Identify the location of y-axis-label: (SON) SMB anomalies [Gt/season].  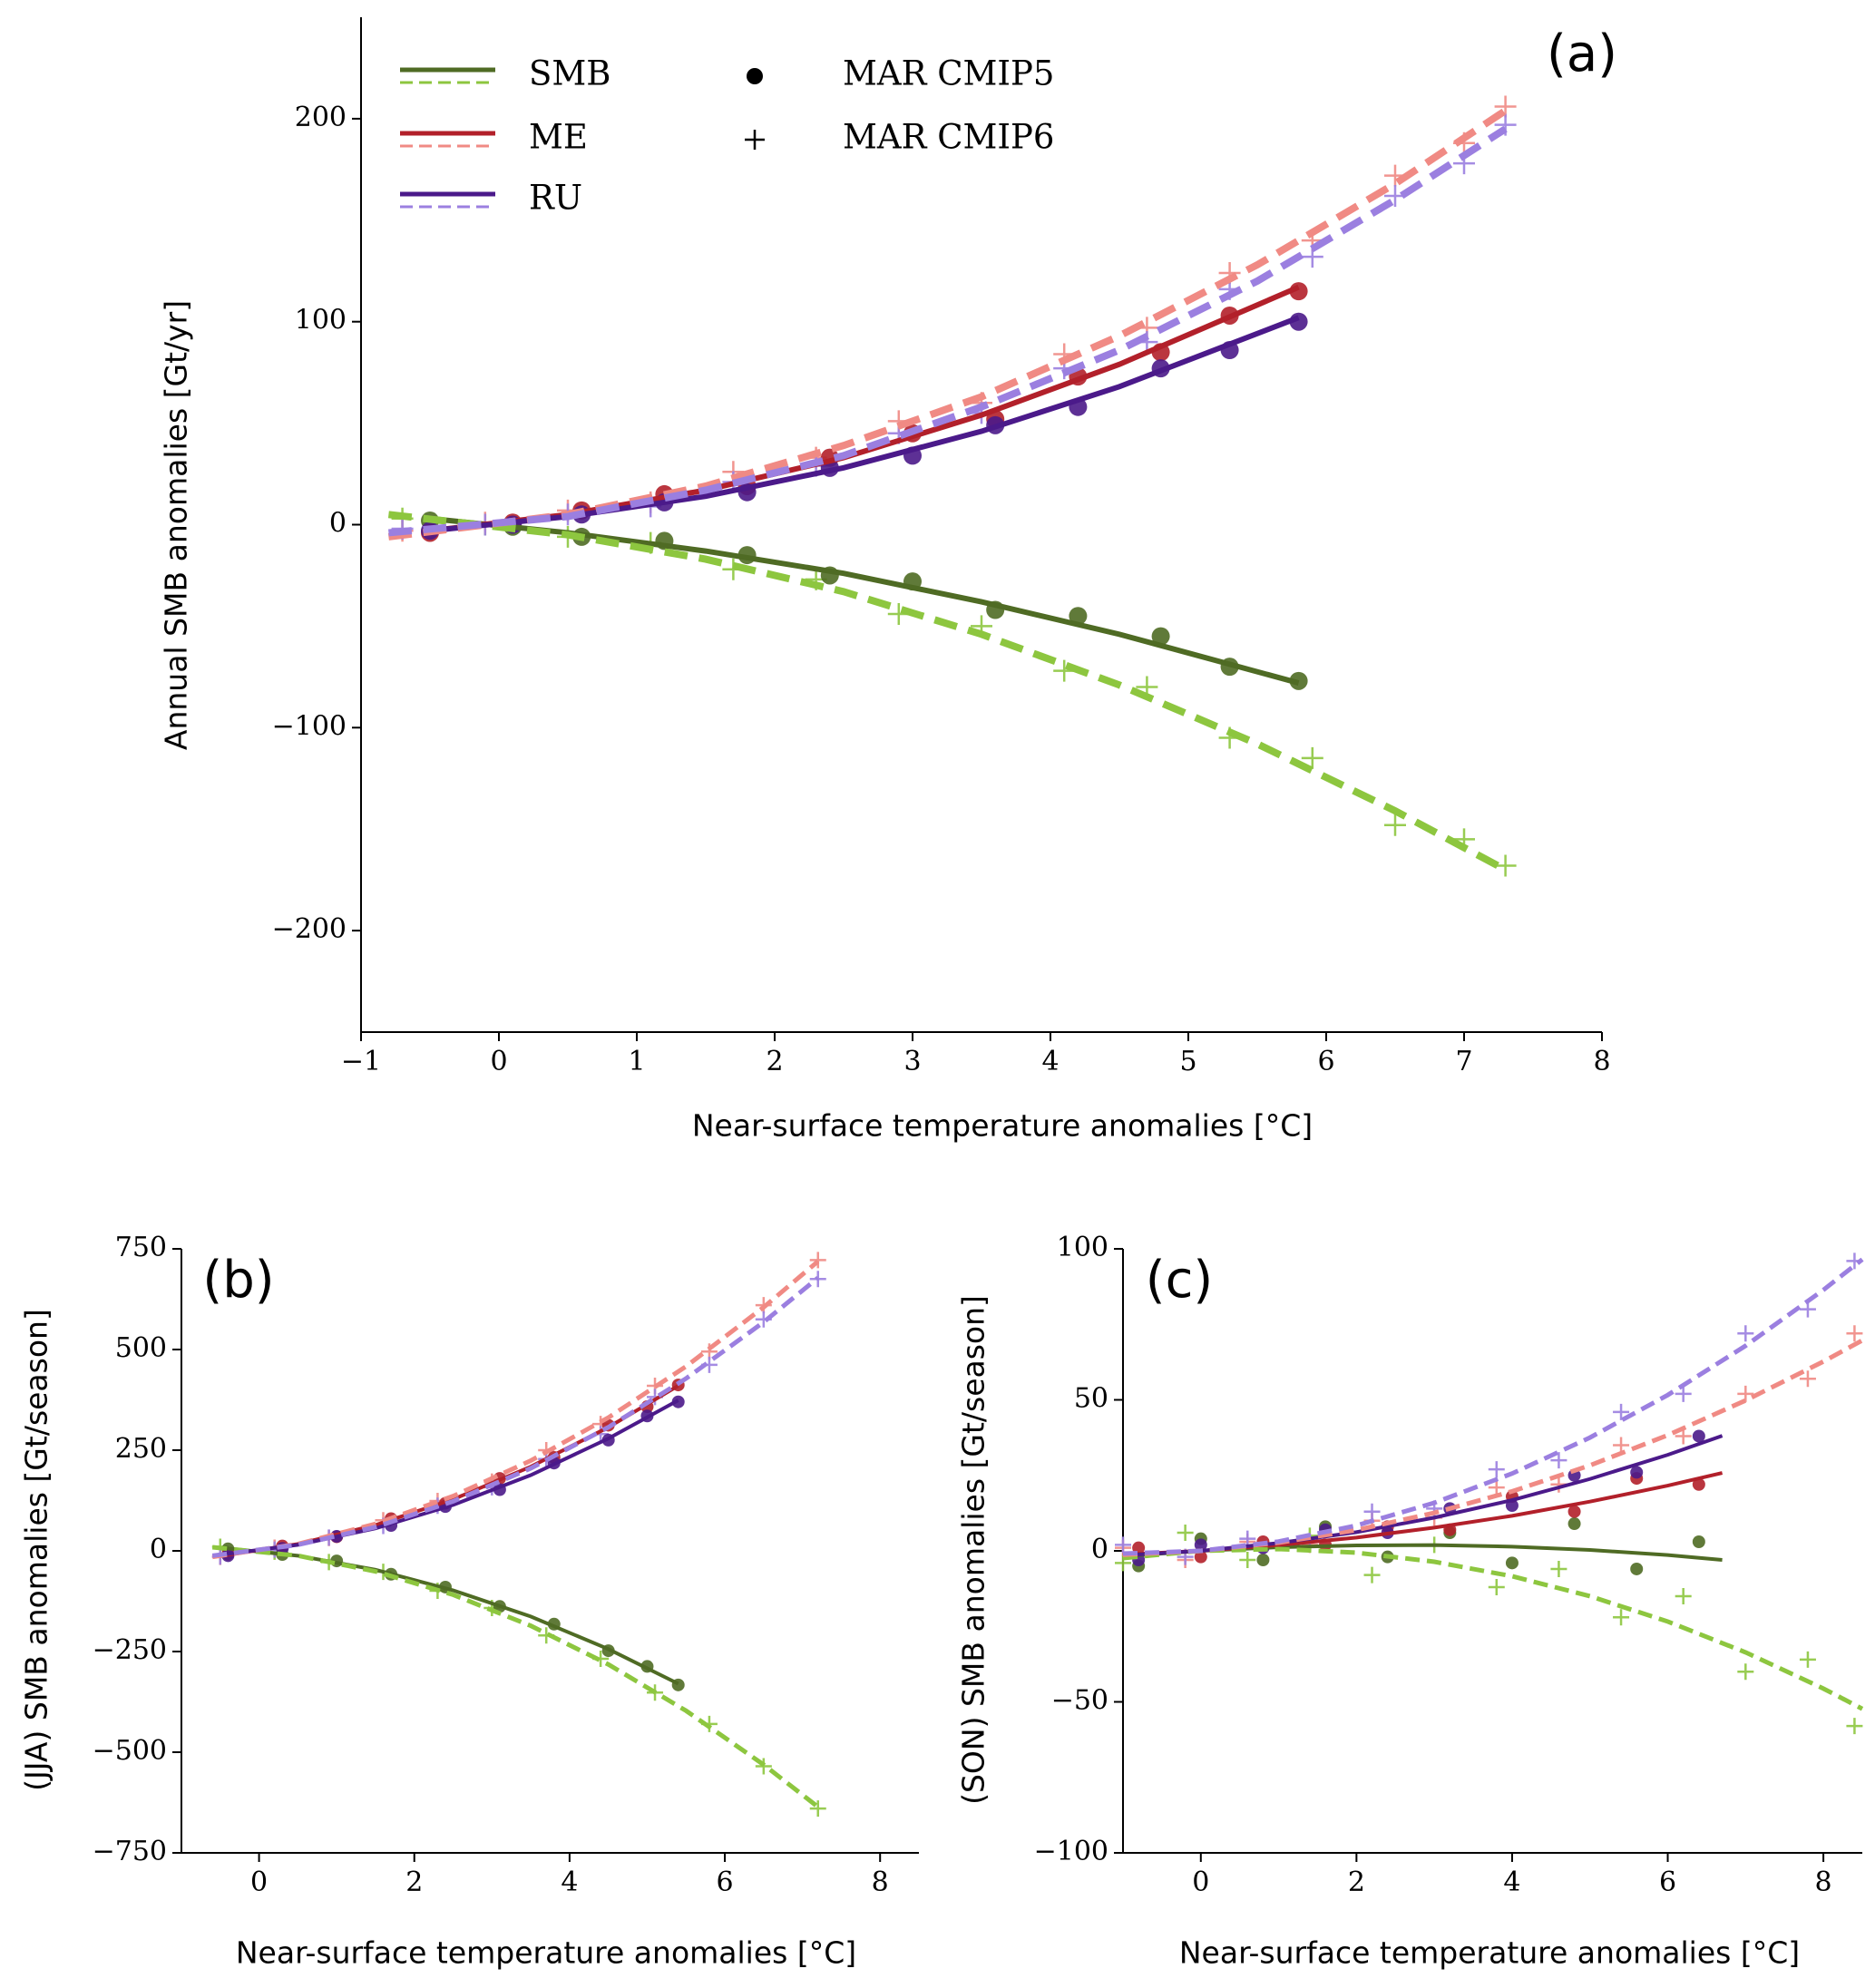
(973, 1550).